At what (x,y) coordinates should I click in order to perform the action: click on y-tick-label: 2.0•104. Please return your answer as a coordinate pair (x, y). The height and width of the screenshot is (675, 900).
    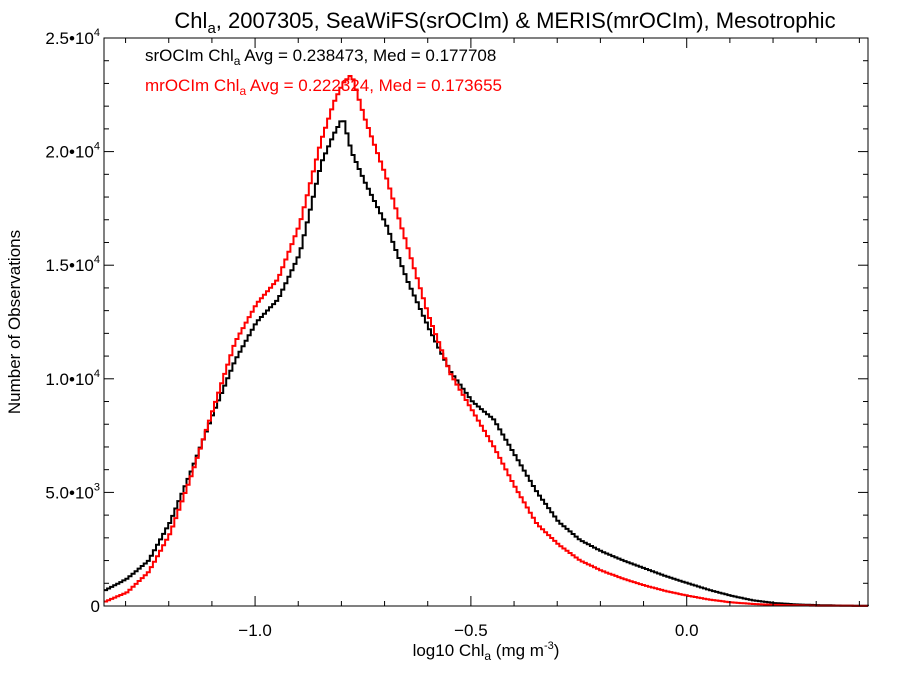
    Looking at the image, I should click on (72, 151).